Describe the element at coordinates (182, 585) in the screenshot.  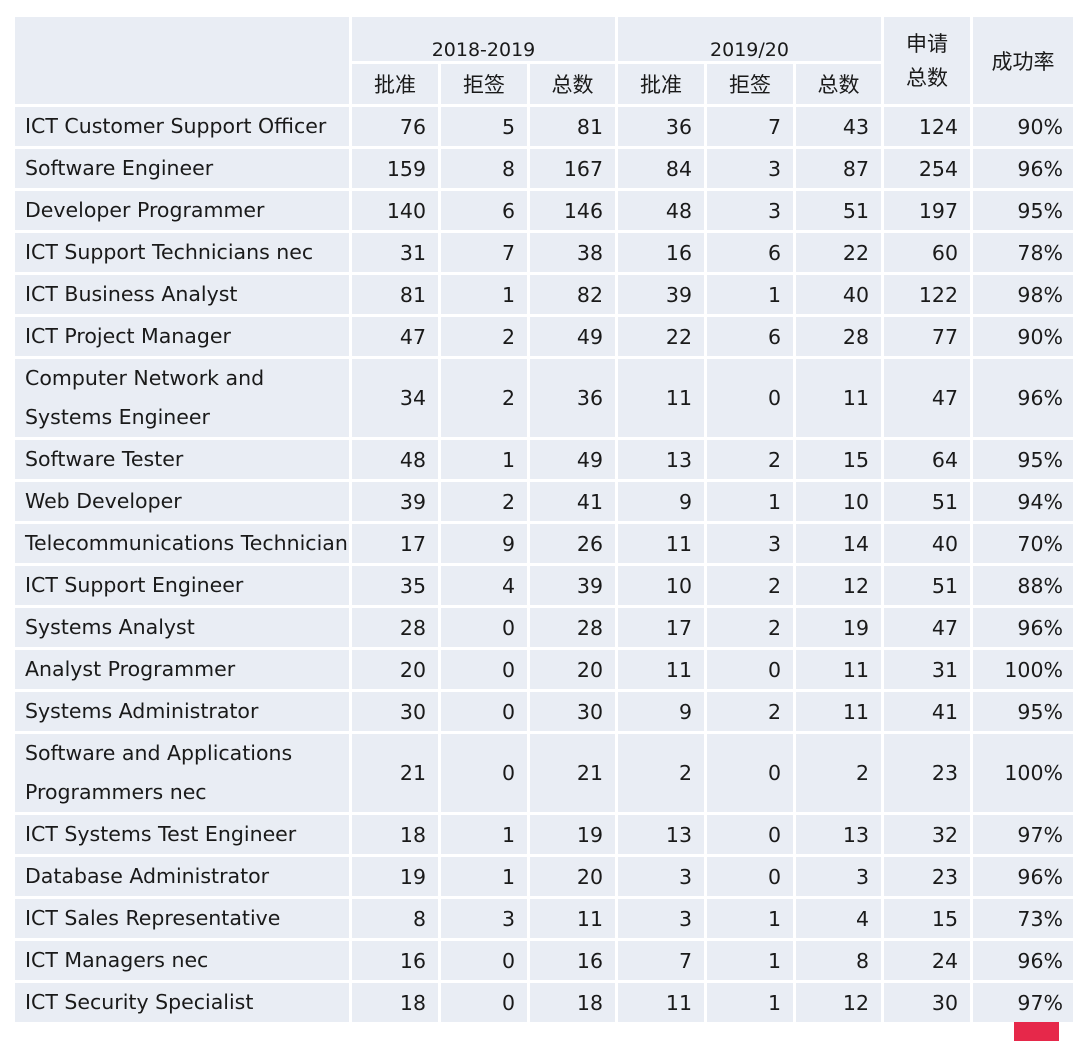
I see `occupation-cell: ICT Support Engineer` at that location.